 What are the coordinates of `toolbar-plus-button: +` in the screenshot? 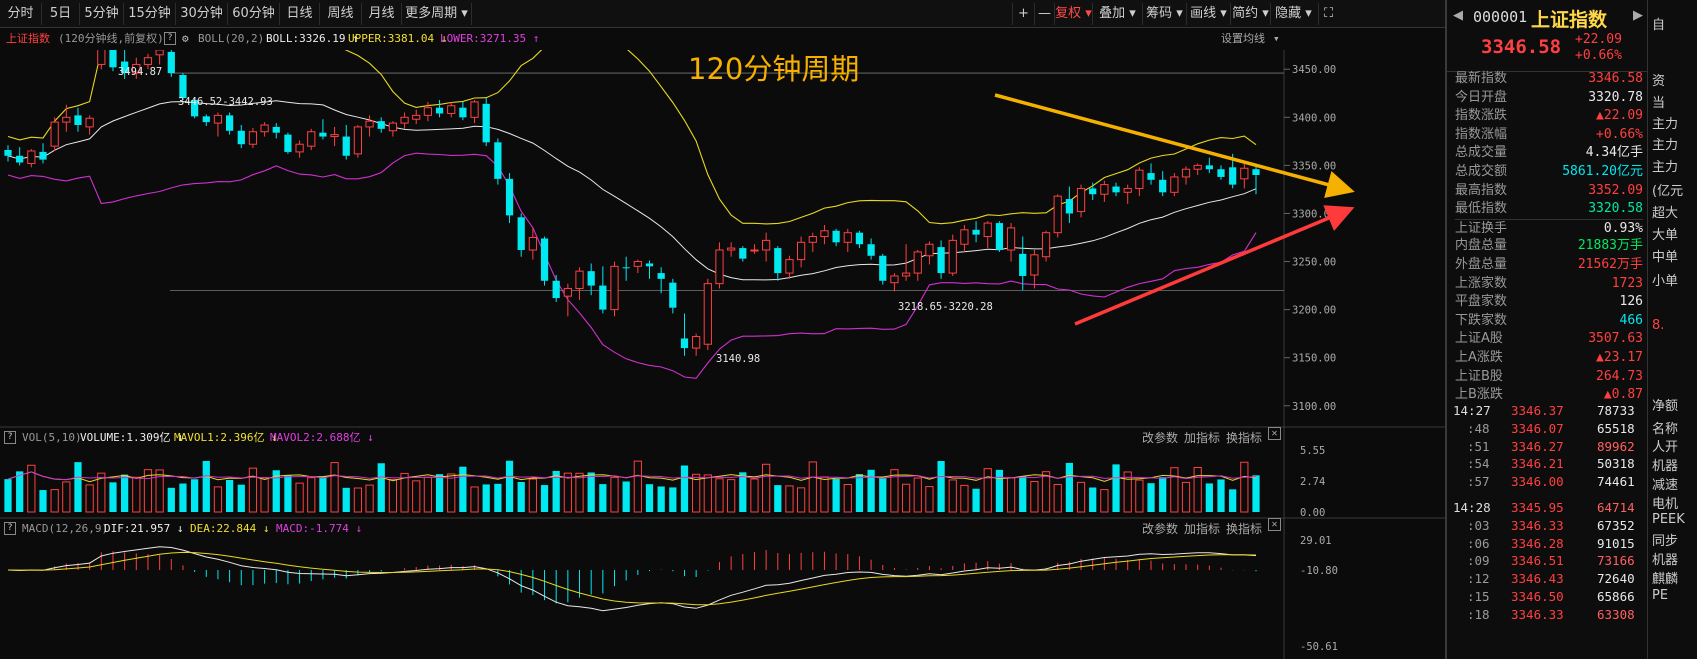 It's located at (1023, 14).